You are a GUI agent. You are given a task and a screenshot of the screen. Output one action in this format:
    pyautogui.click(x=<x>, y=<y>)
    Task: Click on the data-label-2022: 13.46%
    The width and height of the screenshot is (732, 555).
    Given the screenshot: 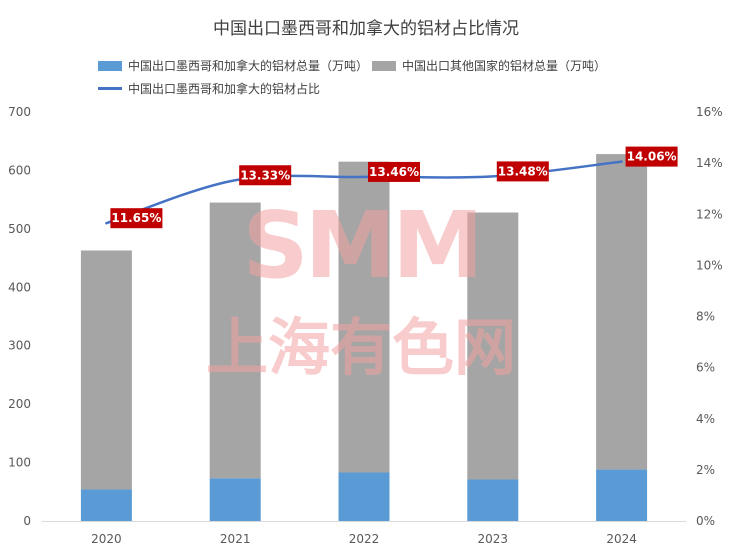 What is the action you would take?
    pyautogui.click(x=394, y=172)
    